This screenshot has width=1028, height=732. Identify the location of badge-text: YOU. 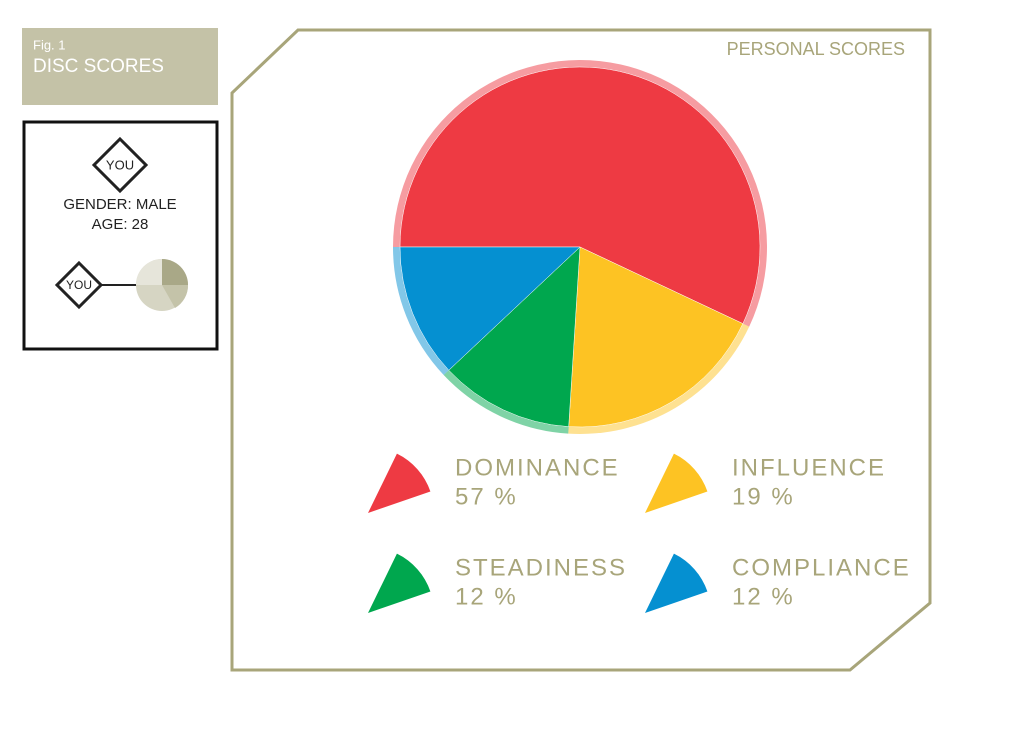
(120, 164).